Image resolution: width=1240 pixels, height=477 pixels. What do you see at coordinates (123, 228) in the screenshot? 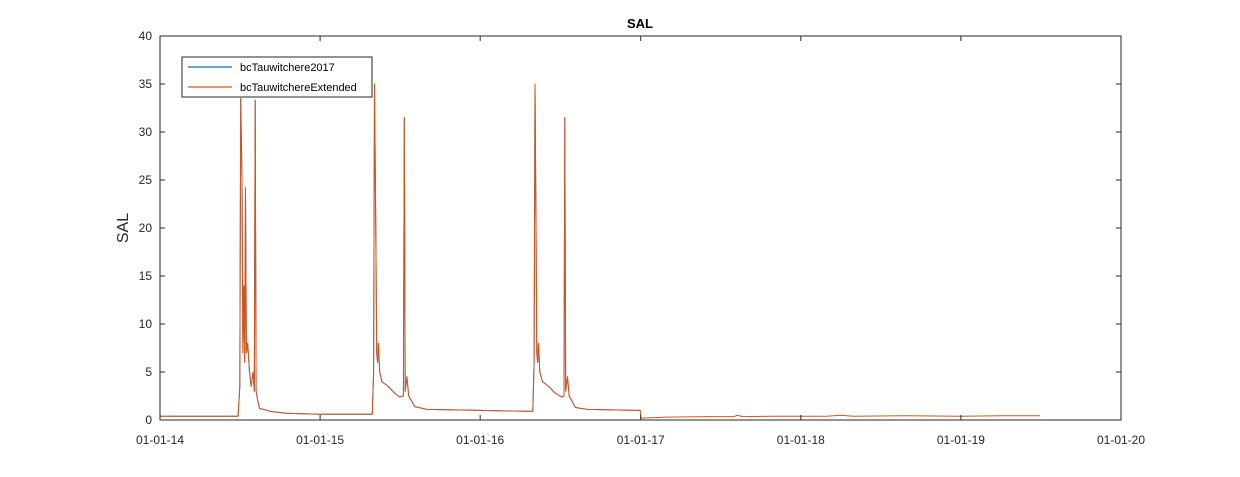
I see `y-axis-label: SAL` at bounding box center [123, 228].